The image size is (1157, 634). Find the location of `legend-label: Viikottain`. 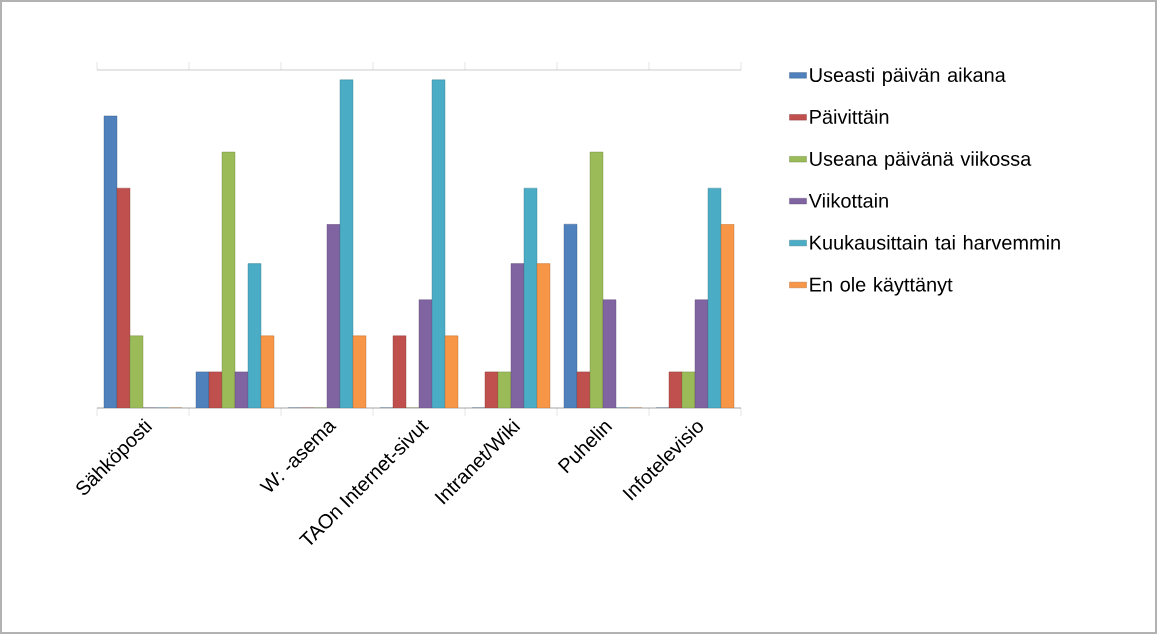

legend-label: Viikottain is located at coordinates (848, 200).